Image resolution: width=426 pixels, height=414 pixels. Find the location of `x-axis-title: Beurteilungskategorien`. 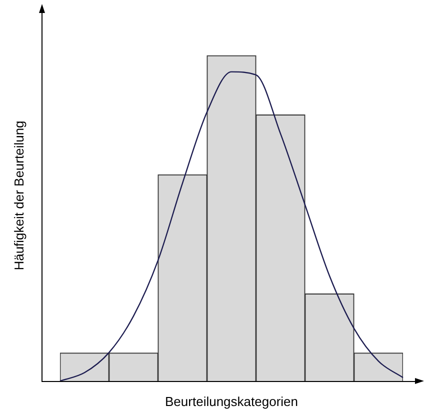

x-axis-title: Beurteilungskategorien is located at coordinates (231, 401).